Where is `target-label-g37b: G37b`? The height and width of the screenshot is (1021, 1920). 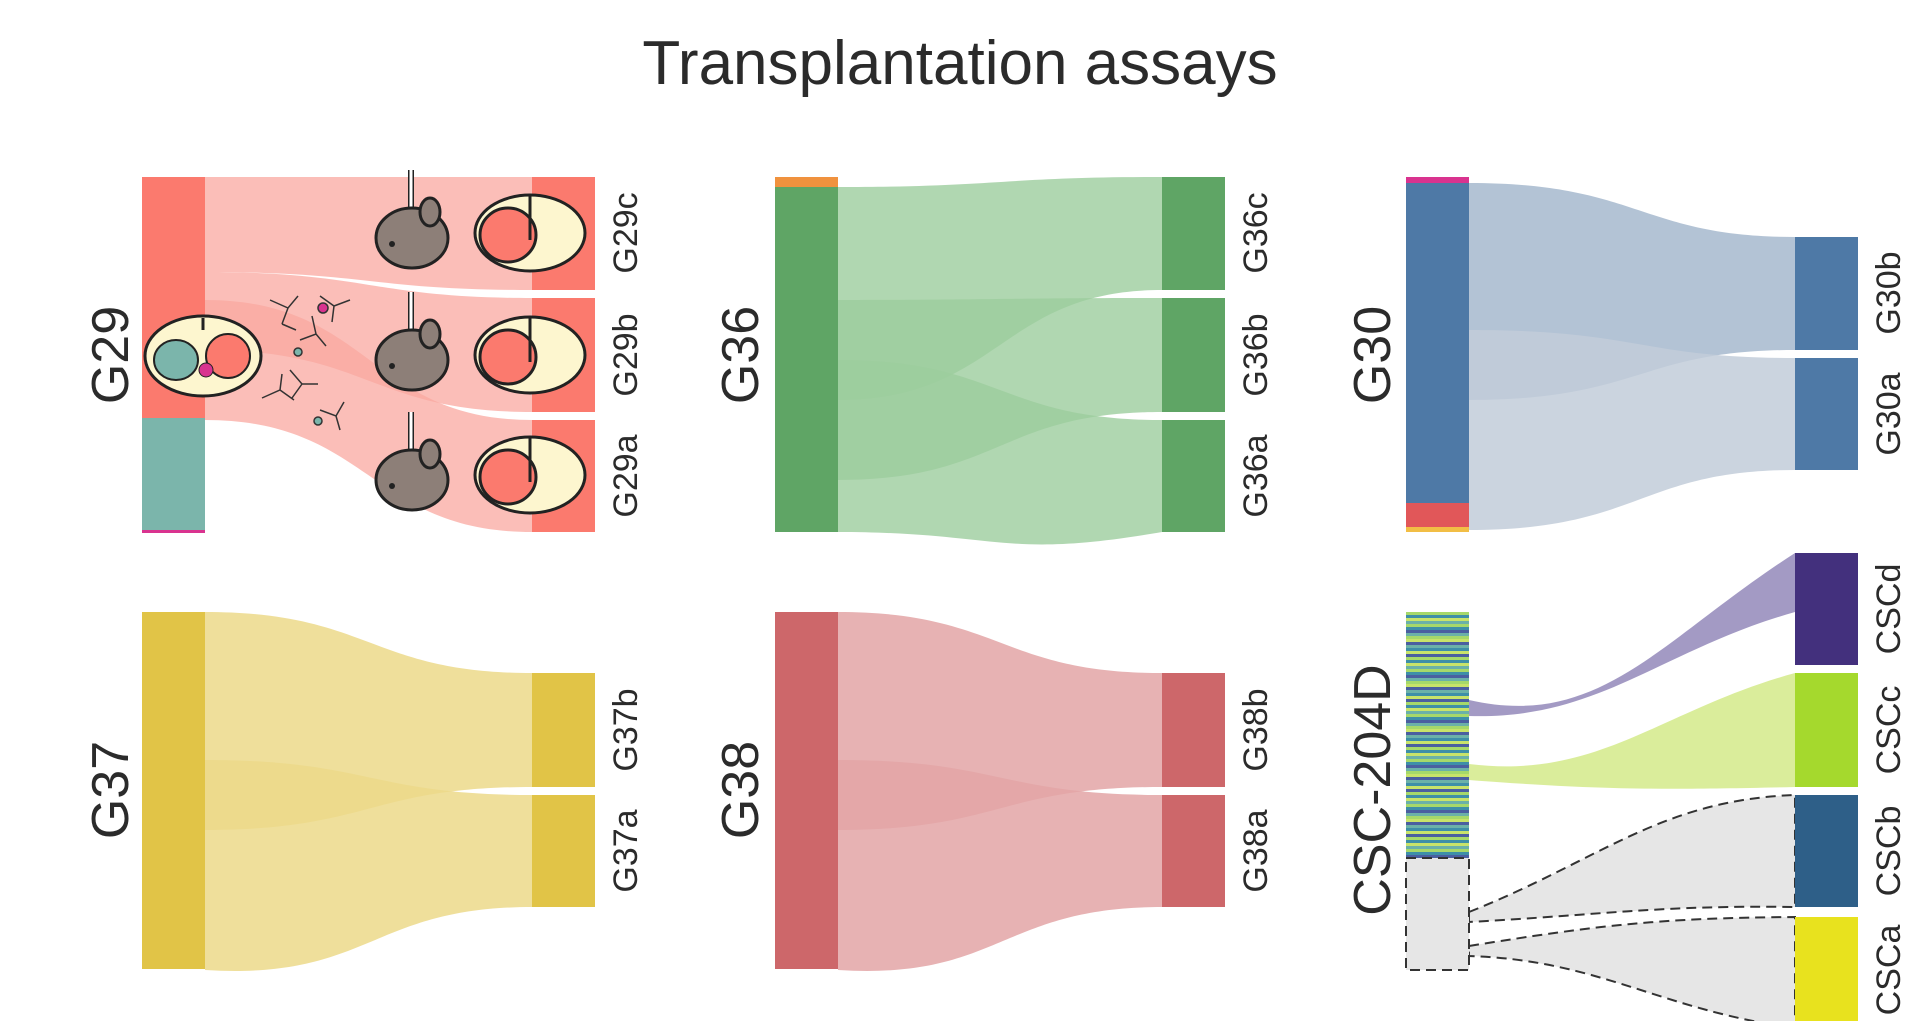 target-label-g37b: G37b is located at coordinates (626, 729).